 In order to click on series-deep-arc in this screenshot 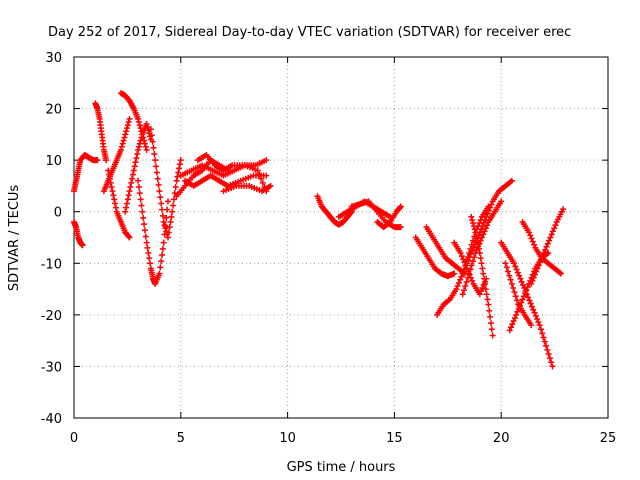, I will do `click(165, 183)`.